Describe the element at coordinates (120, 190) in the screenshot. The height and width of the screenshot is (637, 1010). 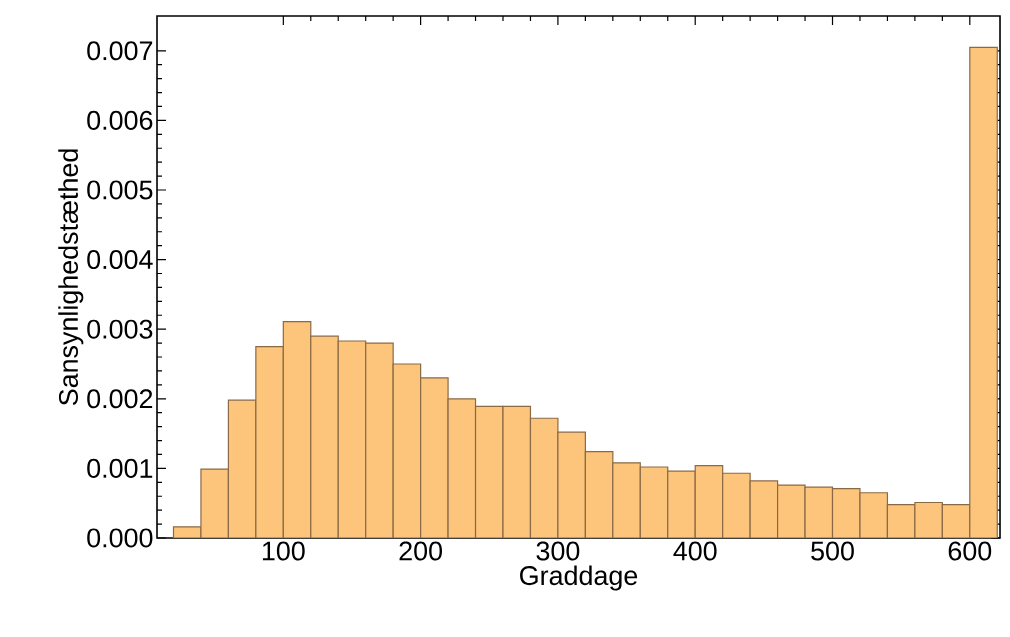
I see `y-tick-label: 0.005` at that location.